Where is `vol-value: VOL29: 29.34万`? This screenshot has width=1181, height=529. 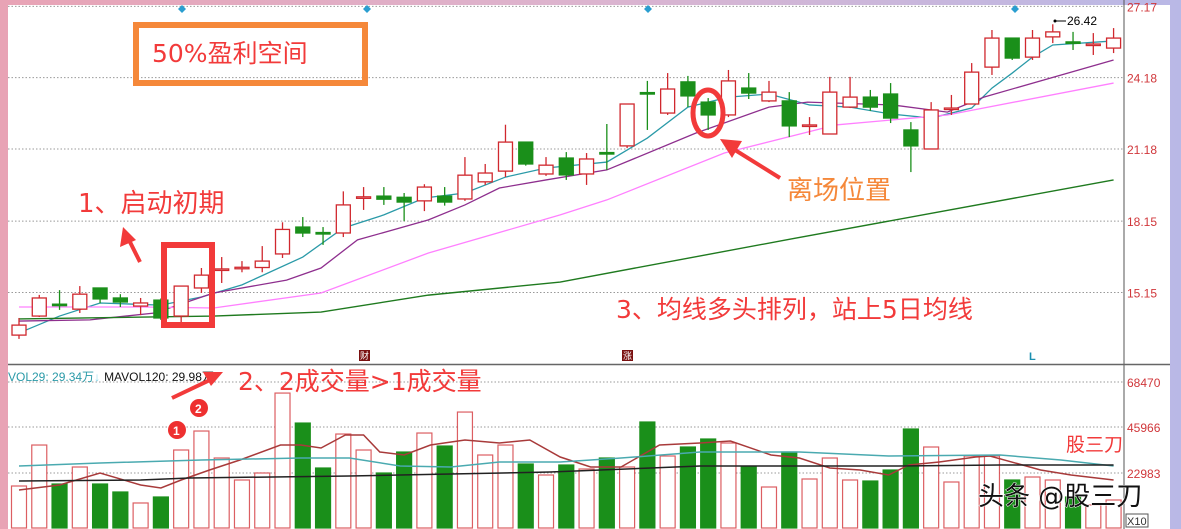 vol-value: VOL29: 29.34万 is located at coordinates (51, 377).